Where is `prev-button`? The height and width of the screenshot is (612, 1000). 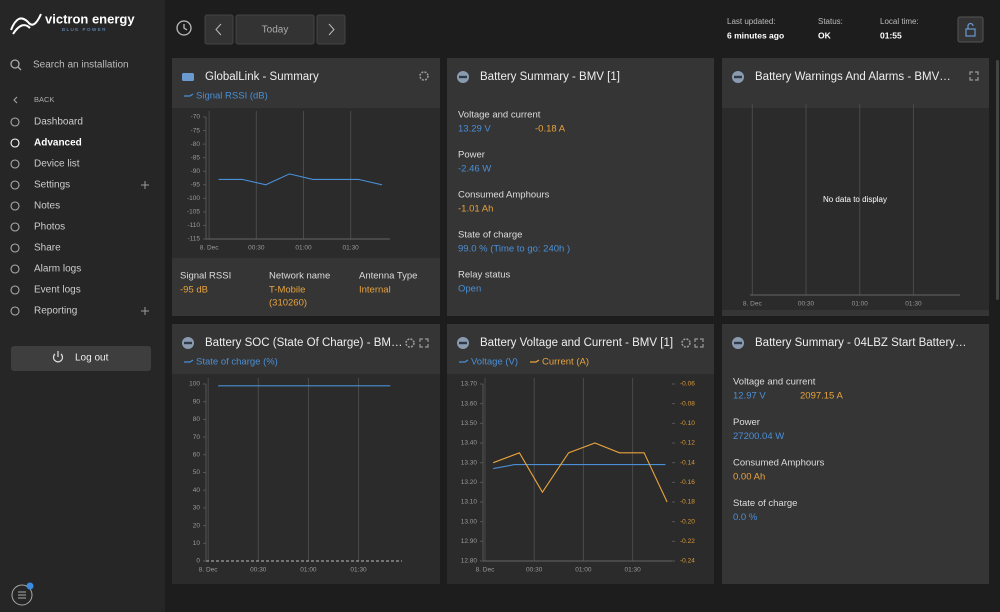
prev-button is located at coordinates (219, 29).